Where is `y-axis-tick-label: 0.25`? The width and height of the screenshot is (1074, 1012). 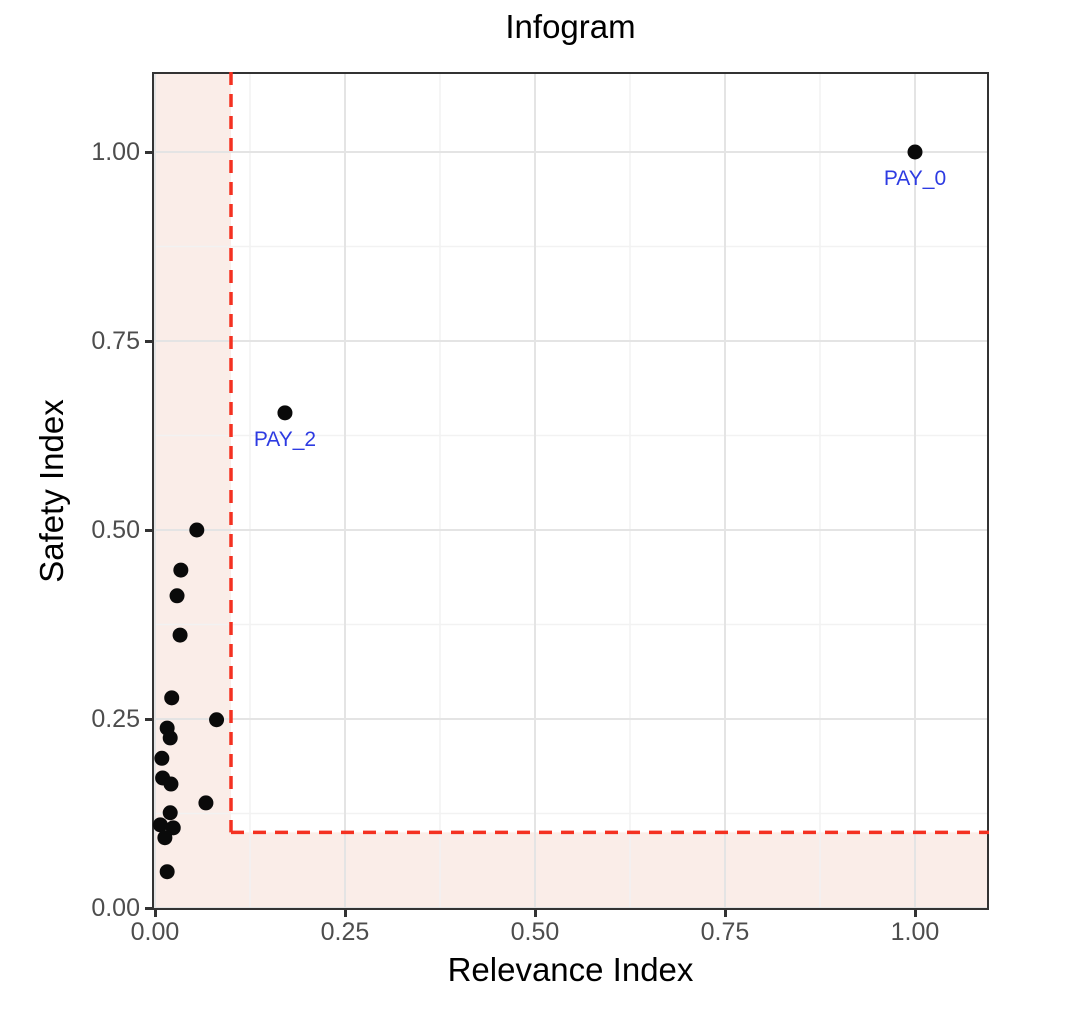 y-axis-tick-label: 0.25 is located at coordinates (115, 719).